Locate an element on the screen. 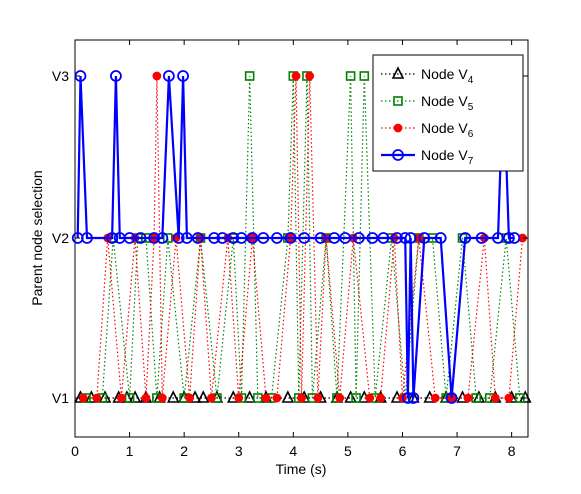 The height and width of the screenshot is (494, 581). x-tick-label: 2 is located at coordinates (184, 451).